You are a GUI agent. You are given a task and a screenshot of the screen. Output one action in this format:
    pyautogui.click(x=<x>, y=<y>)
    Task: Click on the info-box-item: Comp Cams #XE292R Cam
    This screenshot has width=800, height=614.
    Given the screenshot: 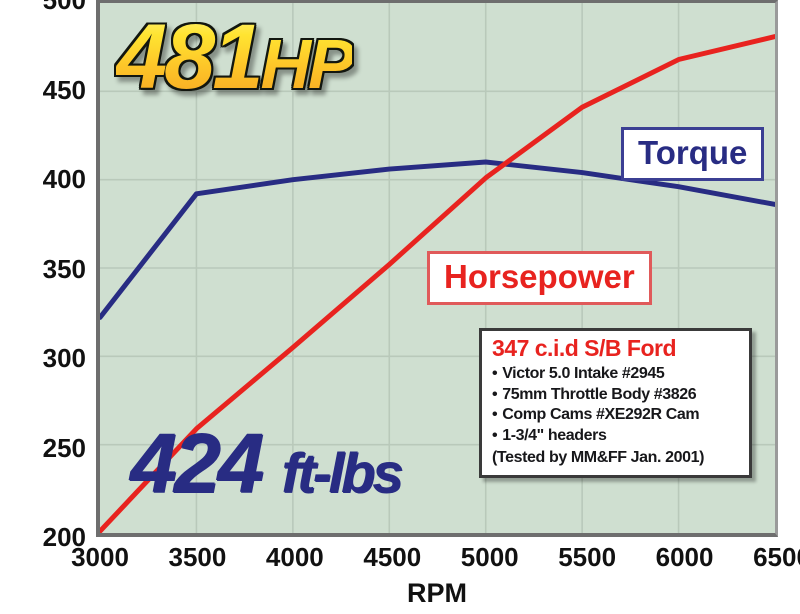 What is the action you would take?
    pyautogui.click(x=616, y=415)
    